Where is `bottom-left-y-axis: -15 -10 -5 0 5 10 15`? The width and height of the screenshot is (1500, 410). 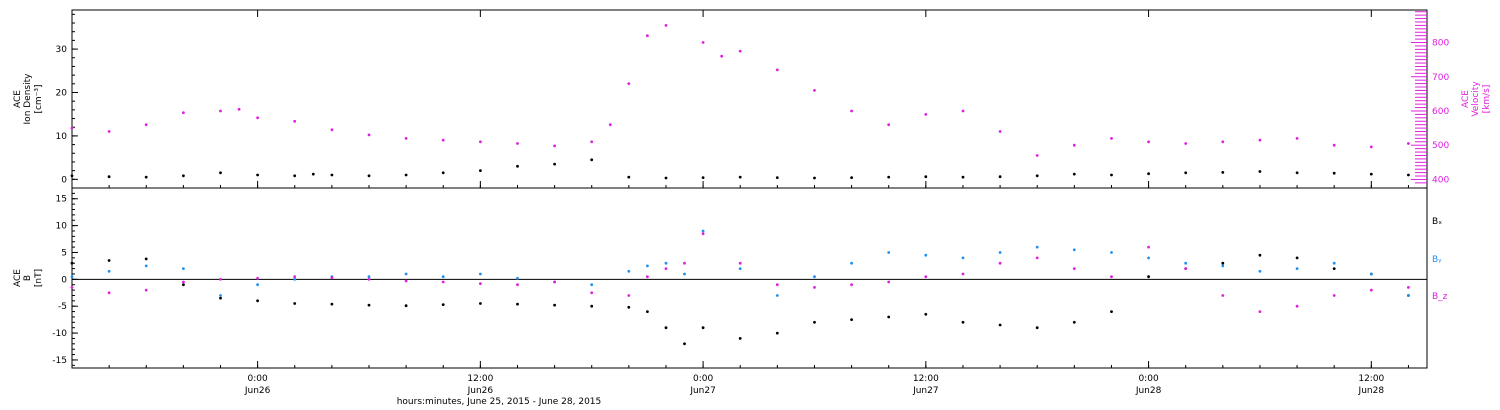
bottom-left-y-axis: -15 -10 -5 0 5 10 15 is located at coordinates (65, 279).